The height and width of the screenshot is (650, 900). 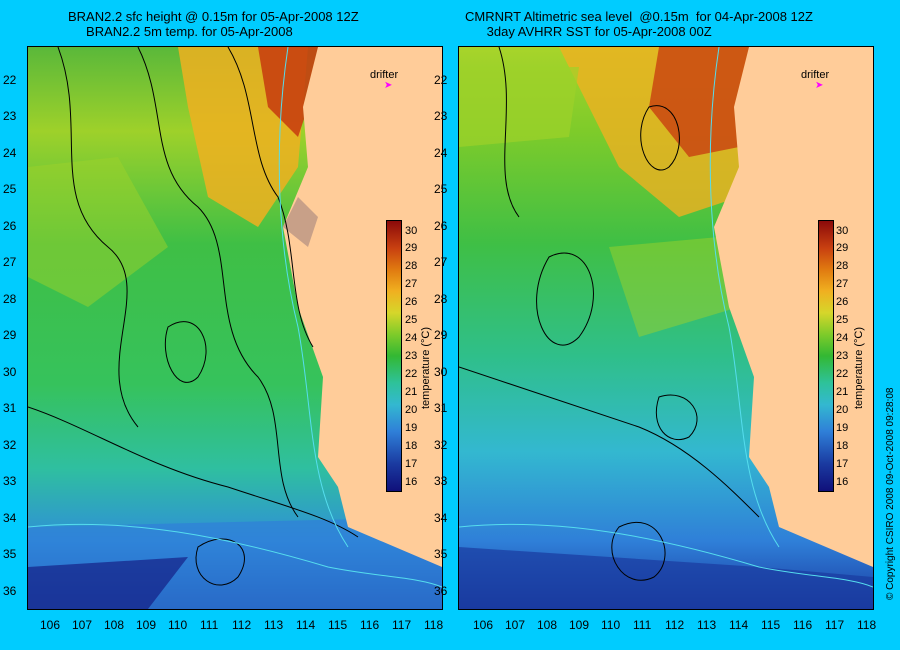 I want to click on land-mass, so click(x=362, y=307).